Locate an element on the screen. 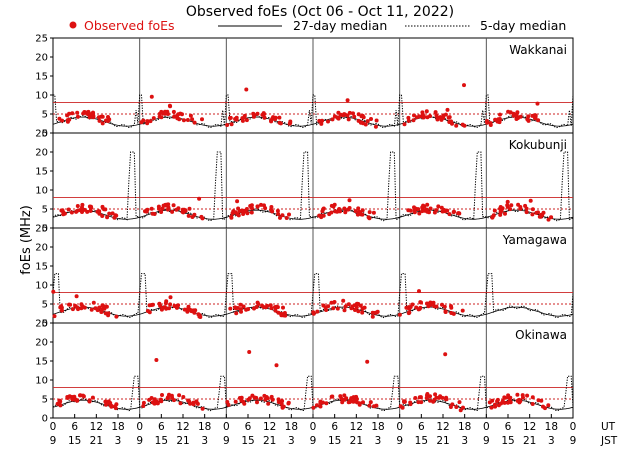  median-5day-line is located at coordinates (313, 186).